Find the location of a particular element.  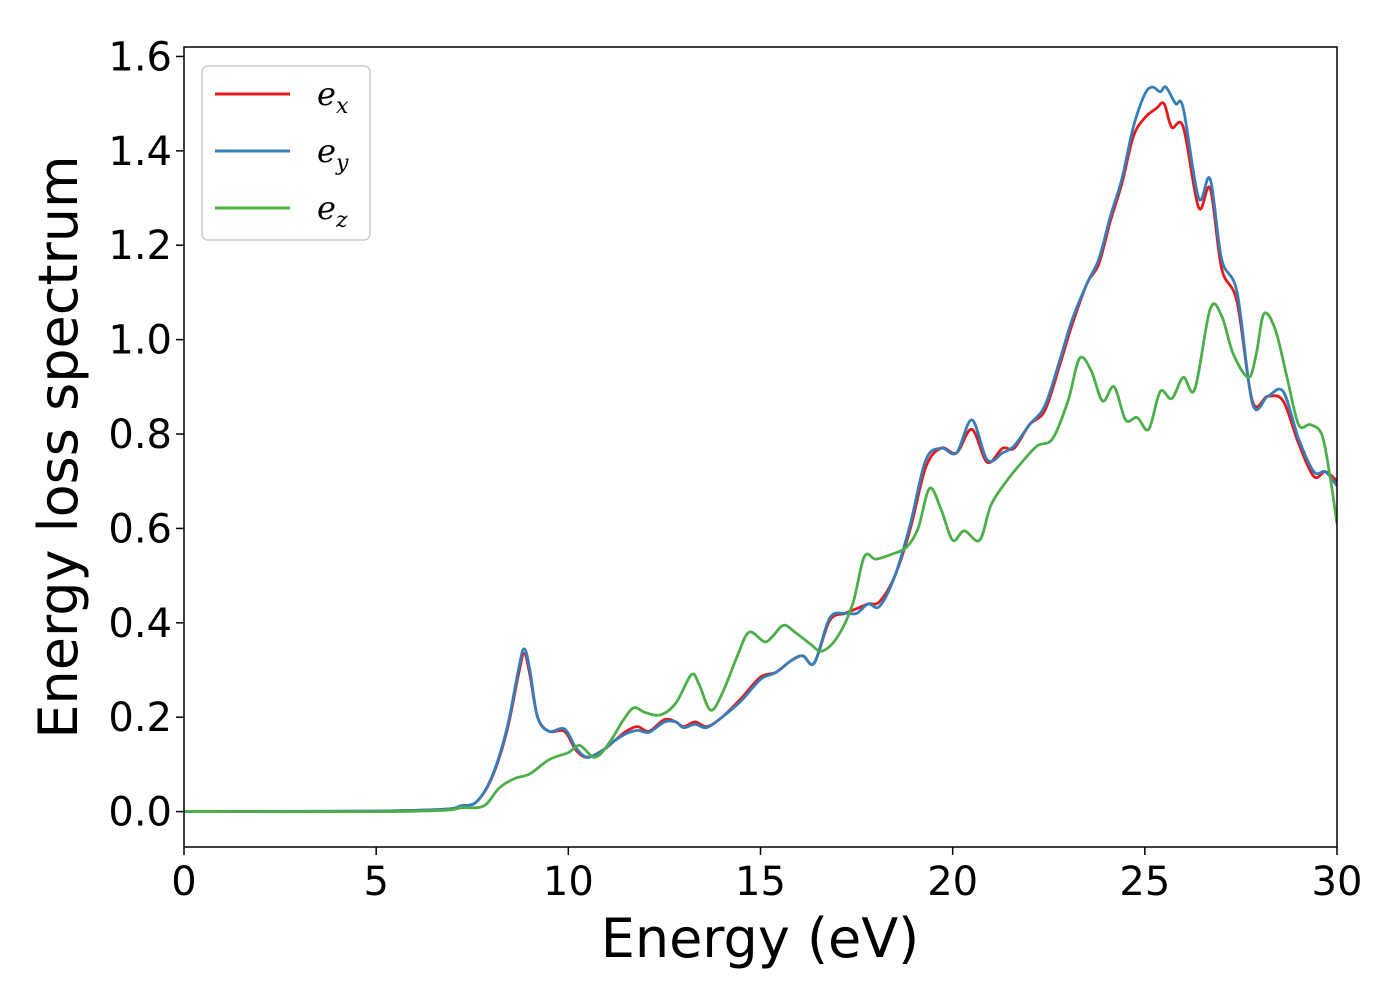

x-tick-label: 0 is located at coordinates (183, 882).